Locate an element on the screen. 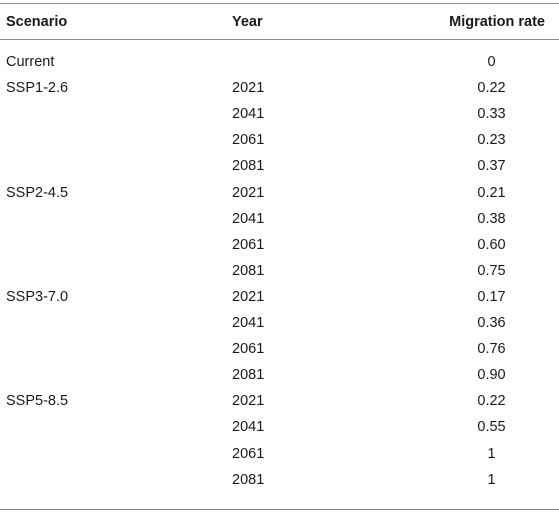 This screenshot has height=515, width=559. header-migration-rate: Migration rate is located at coordinates (497, 22).